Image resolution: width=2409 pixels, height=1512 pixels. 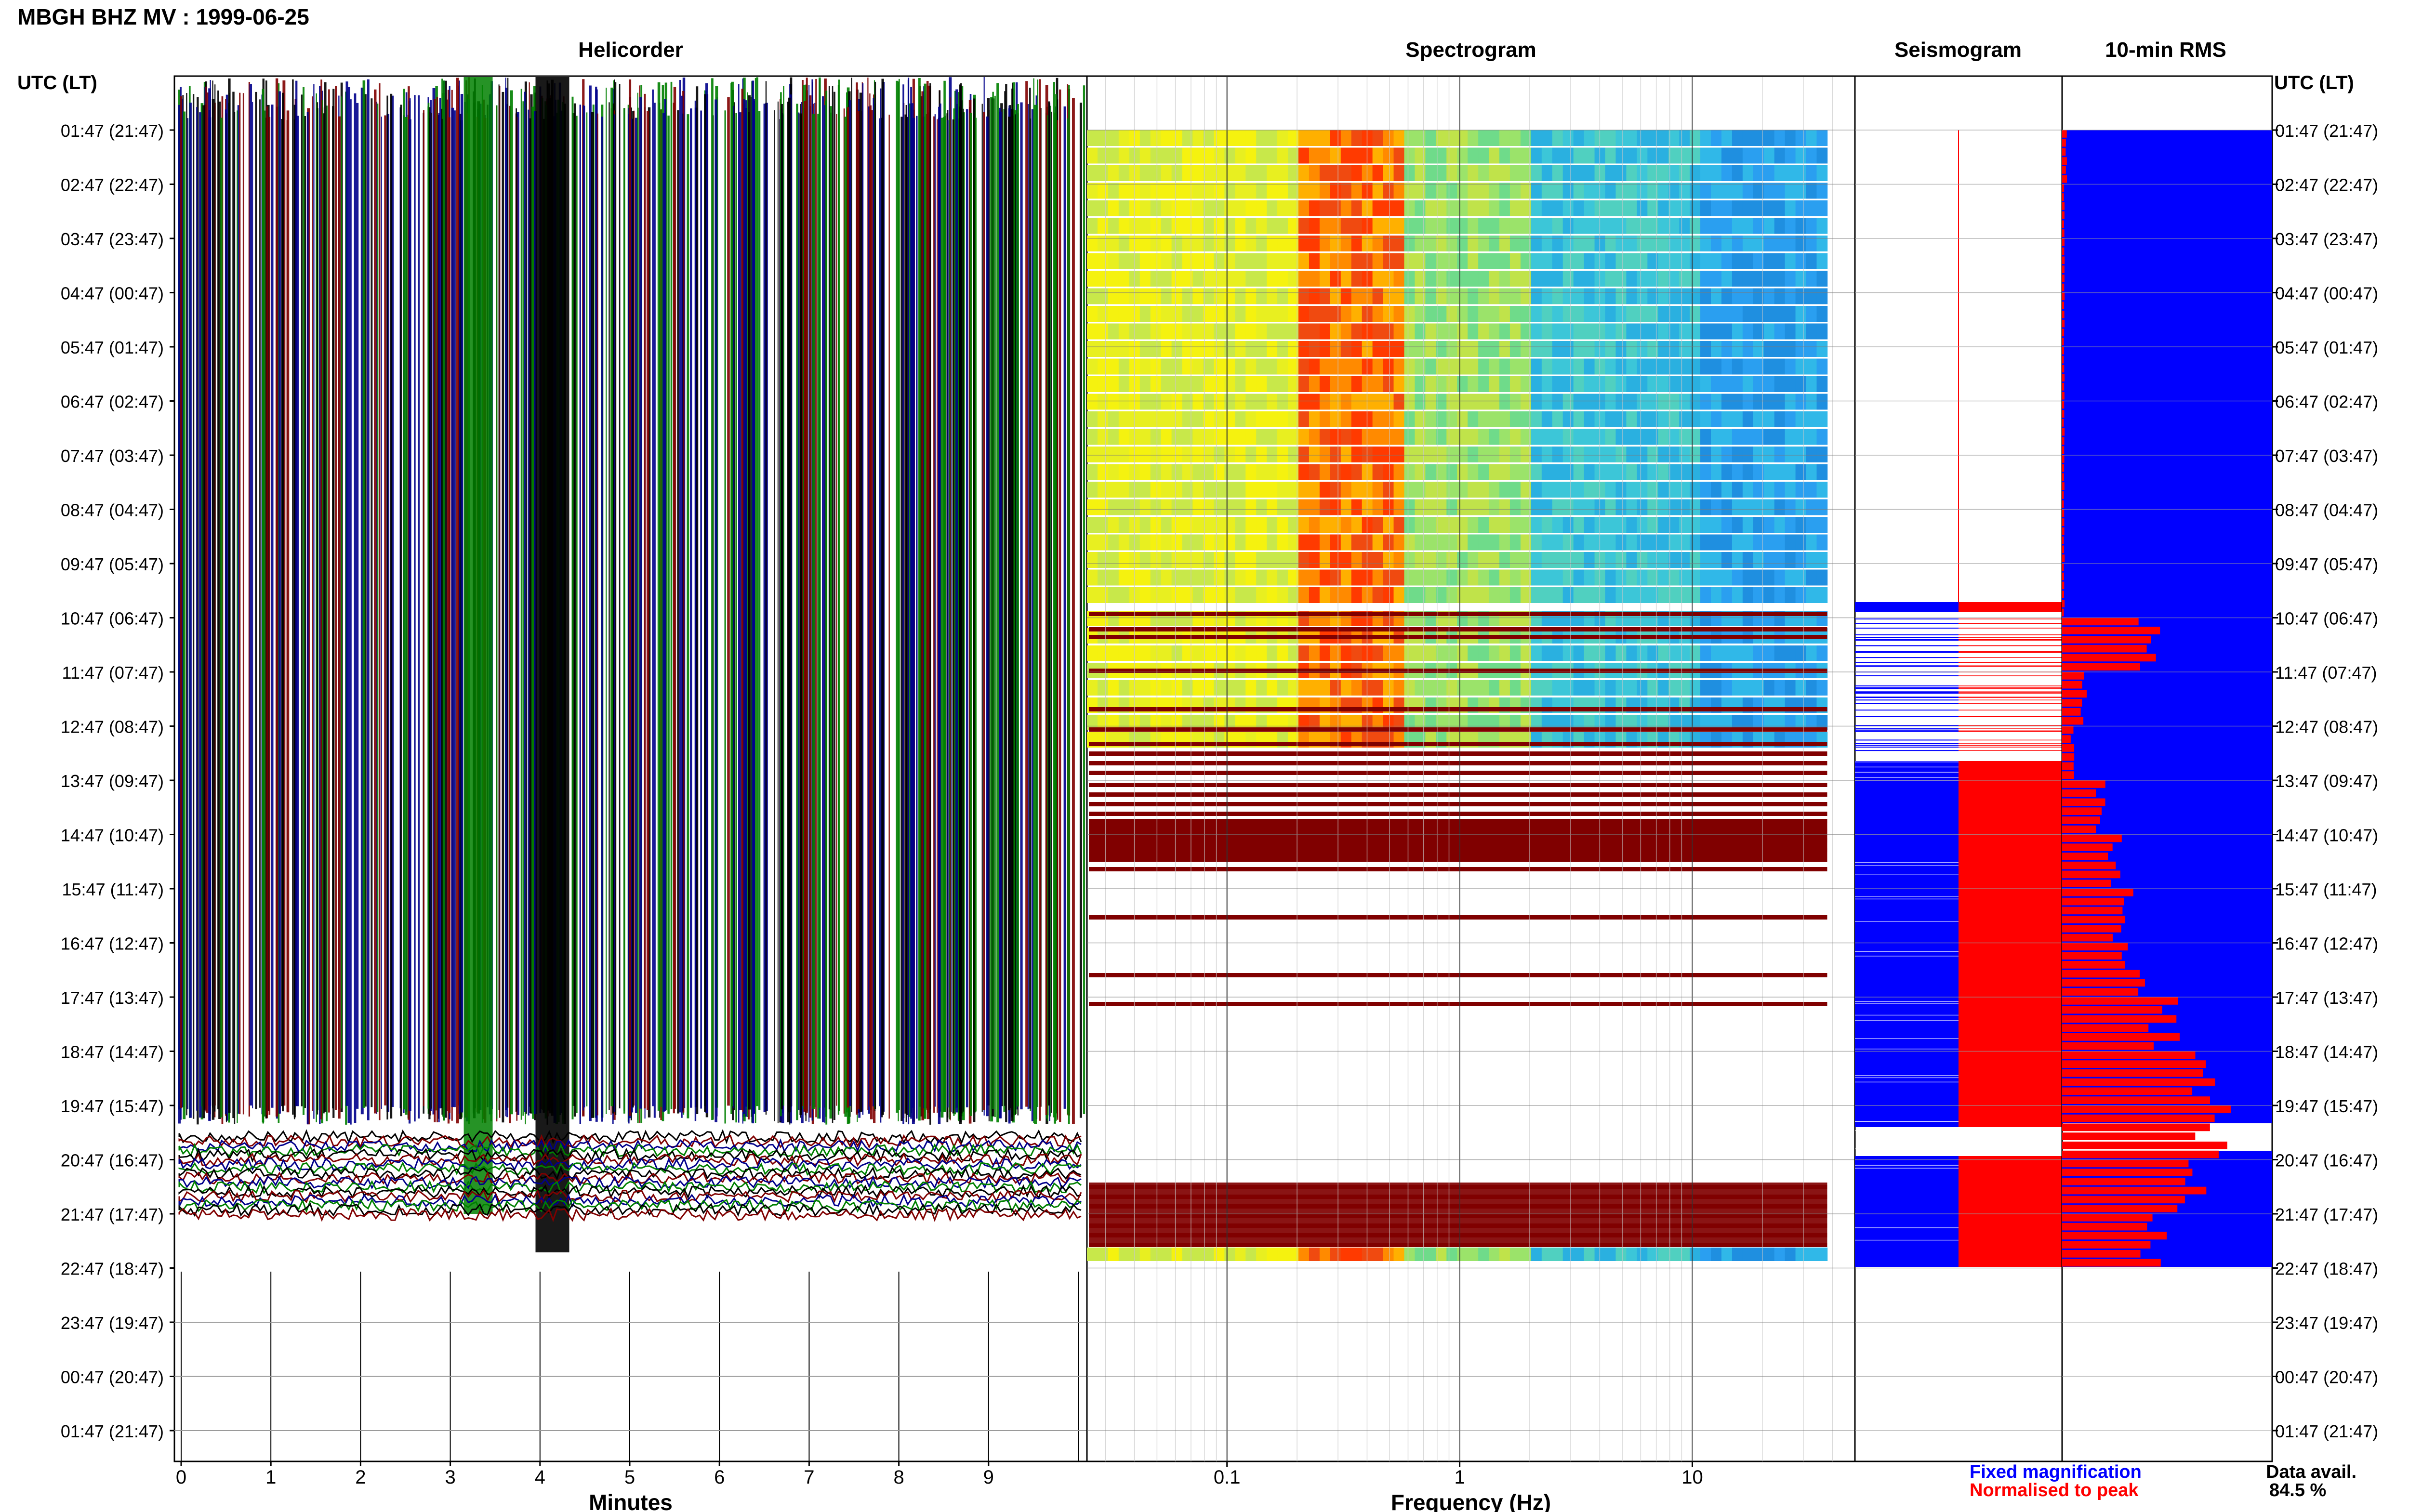 What do you see at coordinates (112, 239) in the screenshot?
I see `time-tick-label-left: 03:47 (23:47)` at bounding box center [112, 239].